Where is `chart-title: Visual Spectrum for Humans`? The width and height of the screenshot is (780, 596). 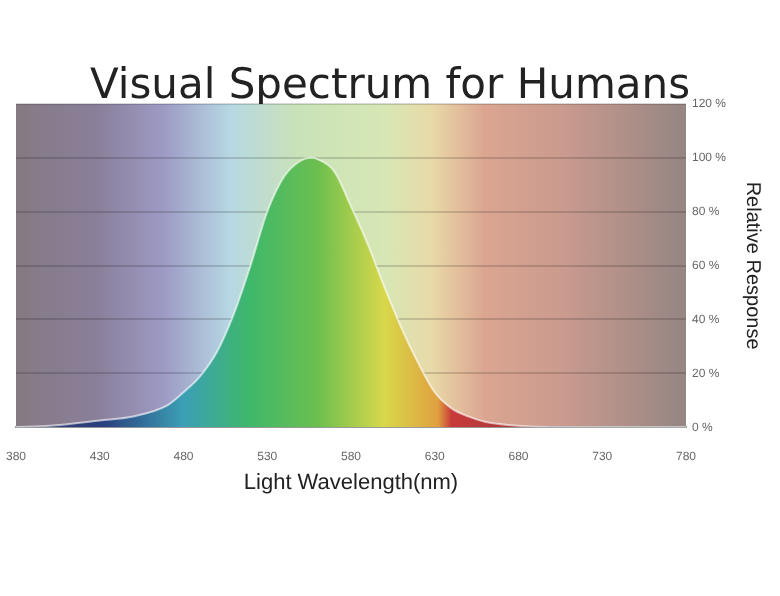
chart-title: Visual Spectrum for Humans is located at coordinates (390, 84).